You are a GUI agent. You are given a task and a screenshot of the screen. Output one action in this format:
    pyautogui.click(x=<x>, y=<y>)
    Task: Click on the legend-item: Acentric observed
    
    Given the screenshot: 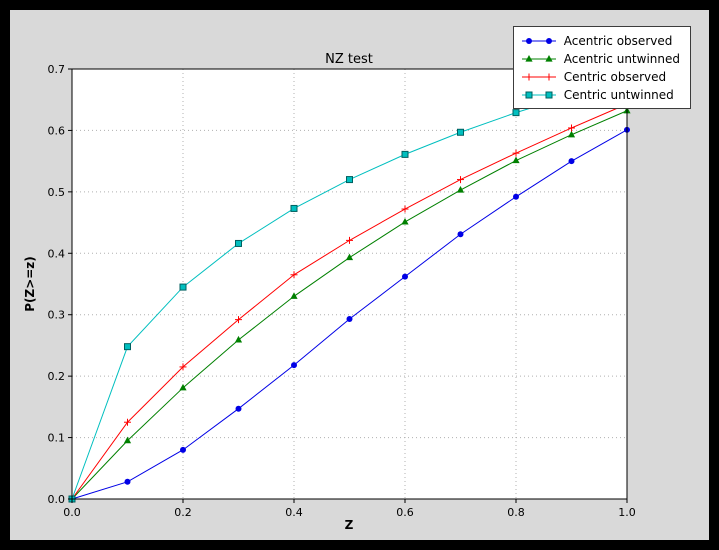 What is the action you would take?
    pyautogui.click(x=600, y=40)
    